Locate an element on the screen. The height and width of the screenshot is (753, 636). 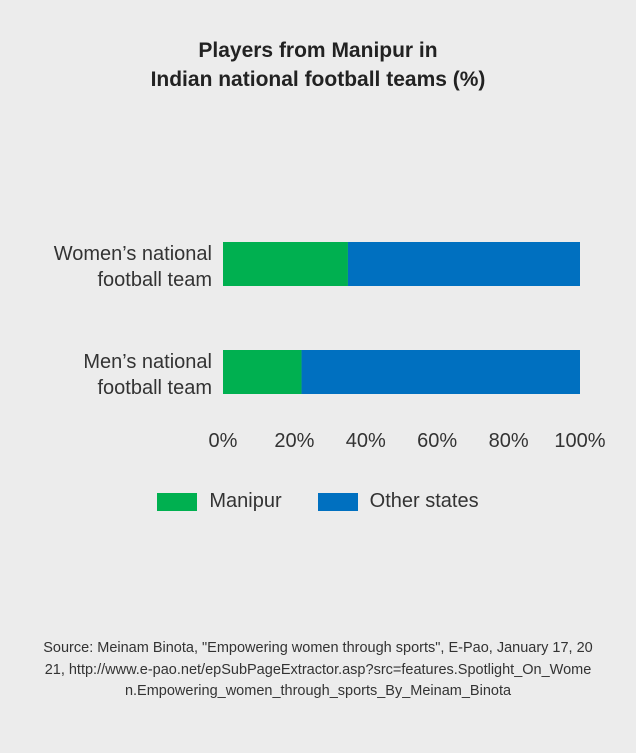
chart-title-line-1: Players from Manipur in is located at coordinates (318, 50).